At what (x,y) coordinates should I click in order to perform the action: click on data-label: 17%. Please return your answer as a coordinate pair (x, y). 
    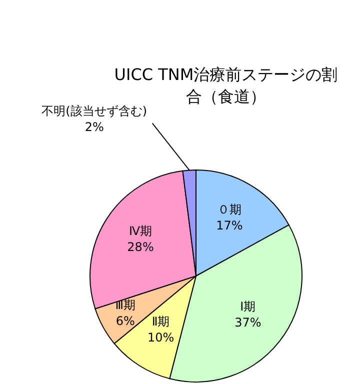
    Looking at the image, I should click on (229, 225).